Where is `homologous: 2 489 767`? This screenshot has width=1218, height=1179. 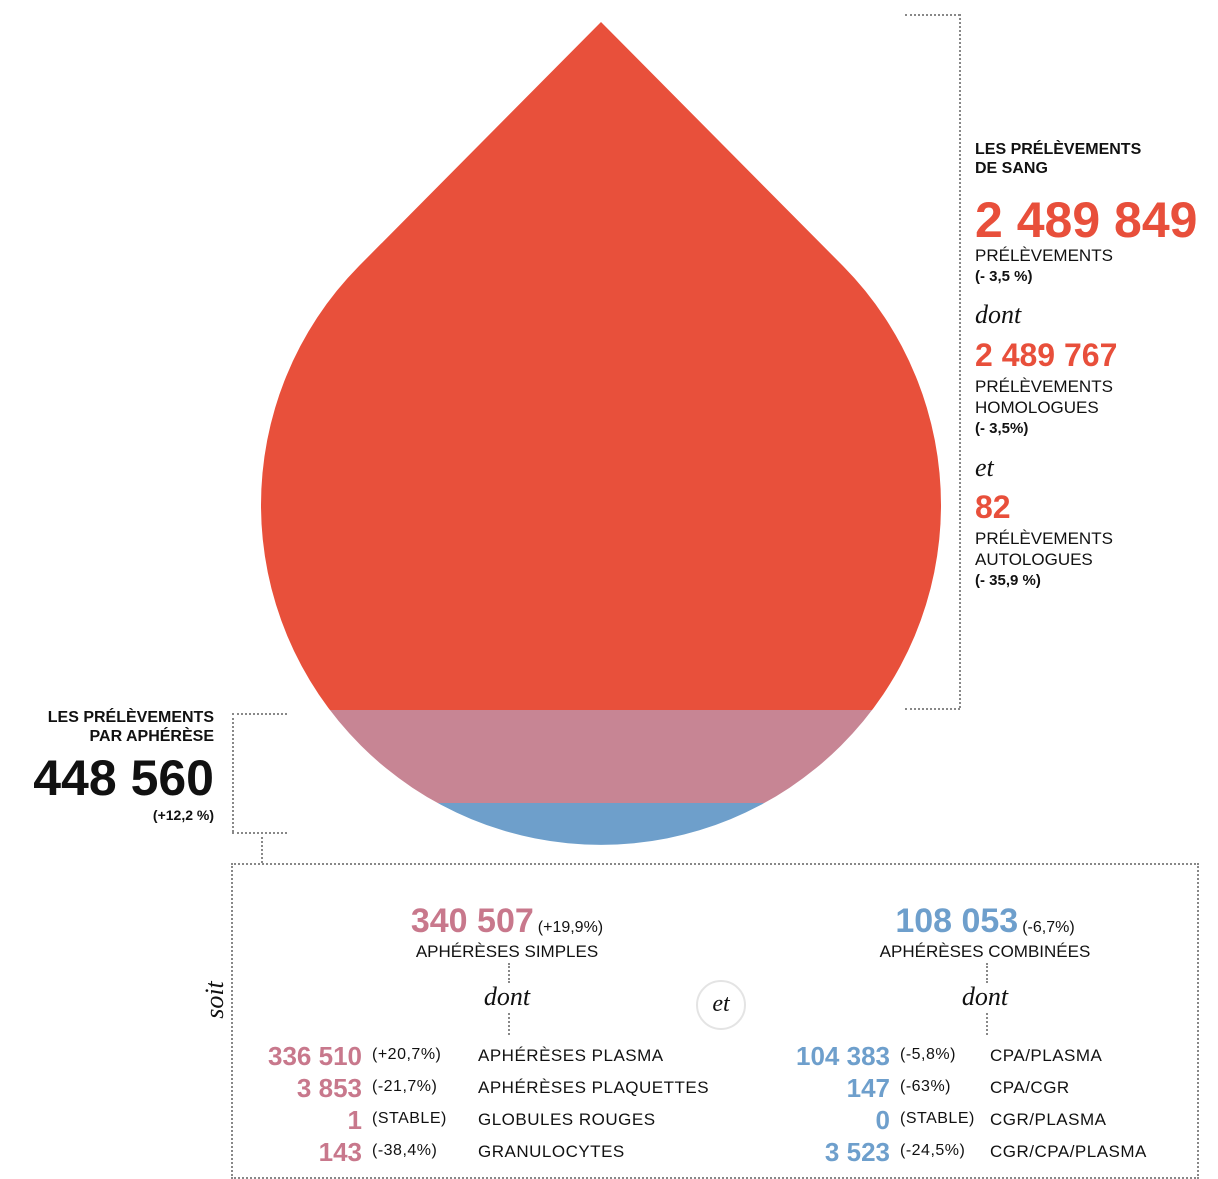 homologous: 2 489 767 is located at coordinates (1046, 355).